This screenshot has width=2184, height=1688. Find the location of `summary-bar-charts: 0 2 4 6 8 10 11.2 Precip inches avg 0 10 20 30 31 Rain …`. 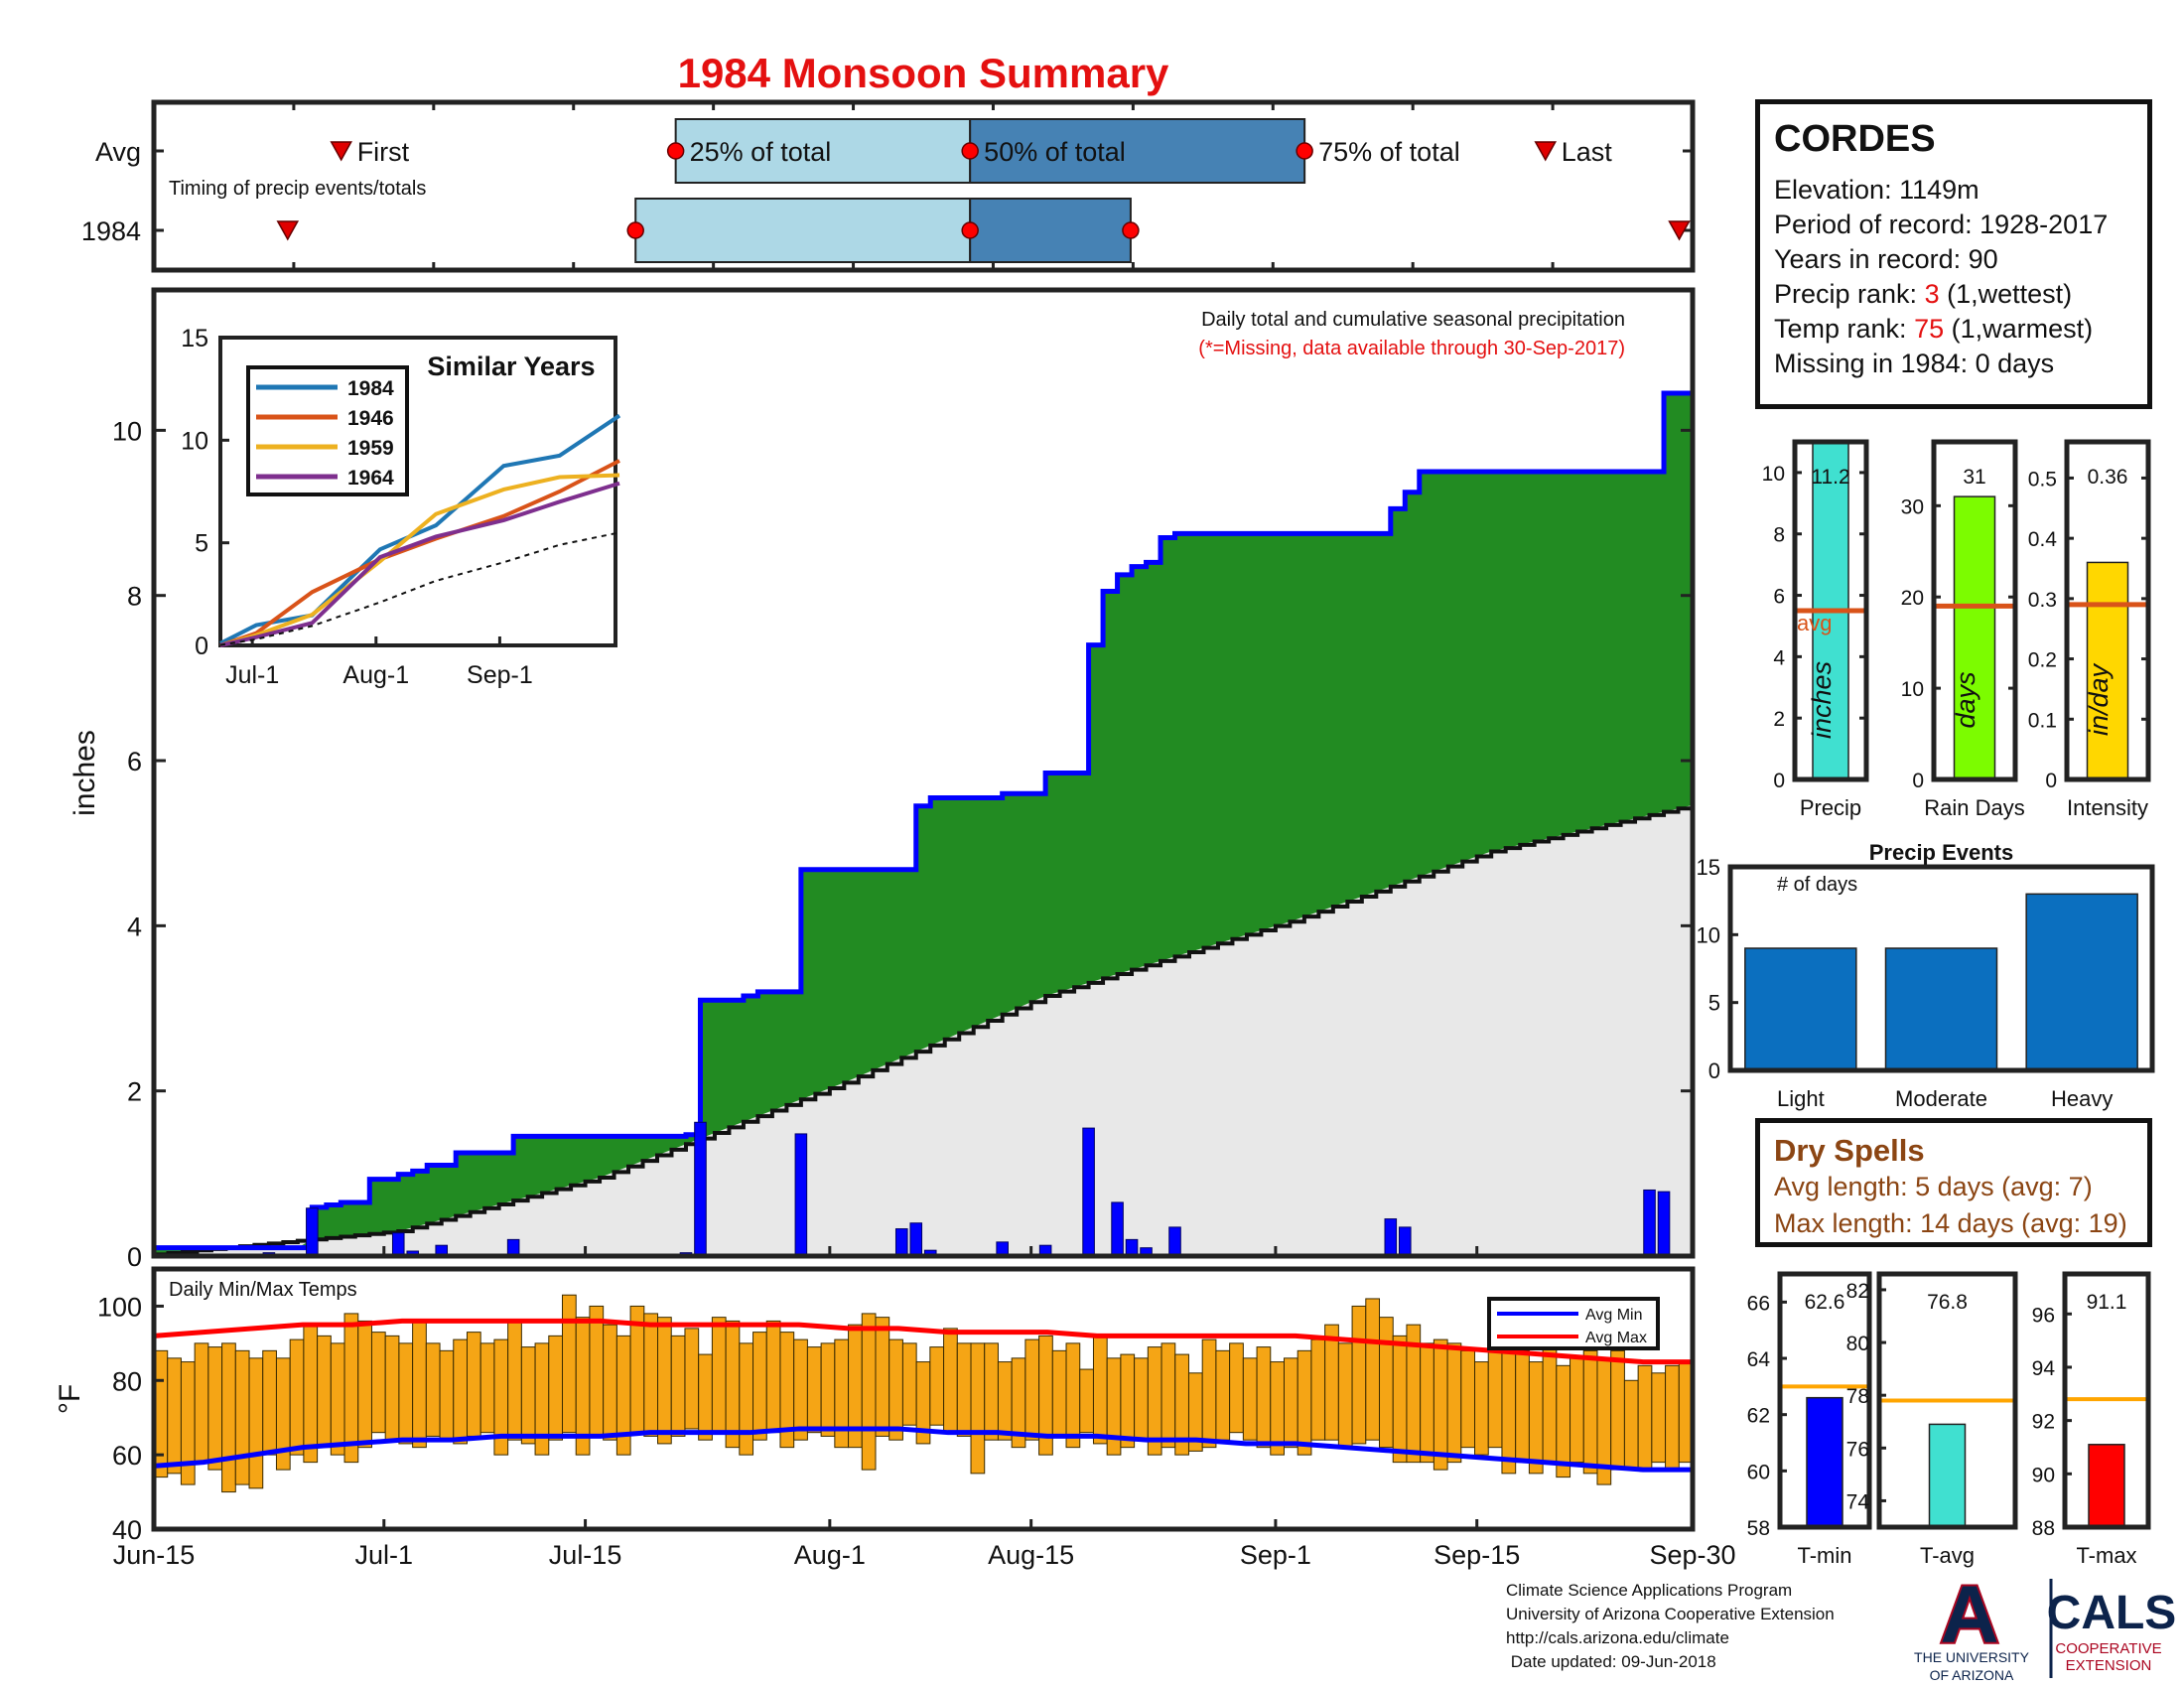

summary-bar-charts: 0 2 4 6 8 10 11.2 Precip inches avg 0 10 20 30 31 Rain … is located at coordinates (1956, 629).